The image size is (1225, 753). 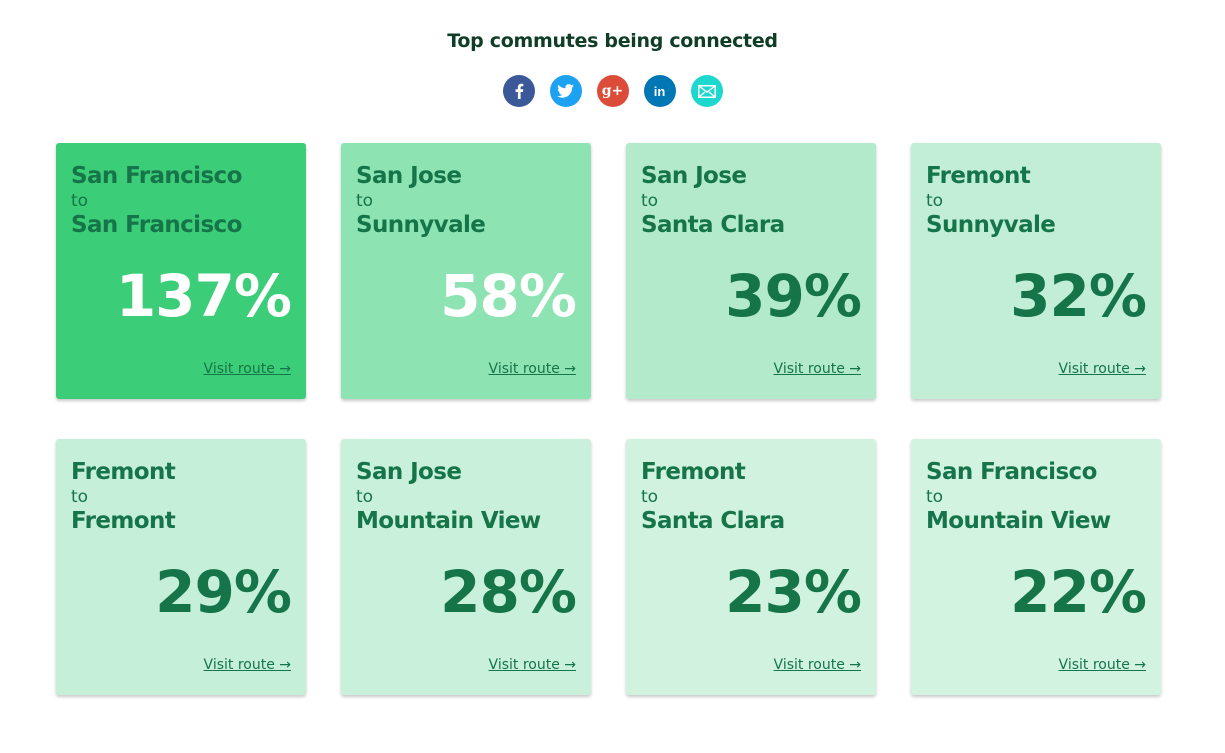 I want to click on route-card: Fremont to Sunnyvale 32% Visit route →, so click(x=1036, y=271).